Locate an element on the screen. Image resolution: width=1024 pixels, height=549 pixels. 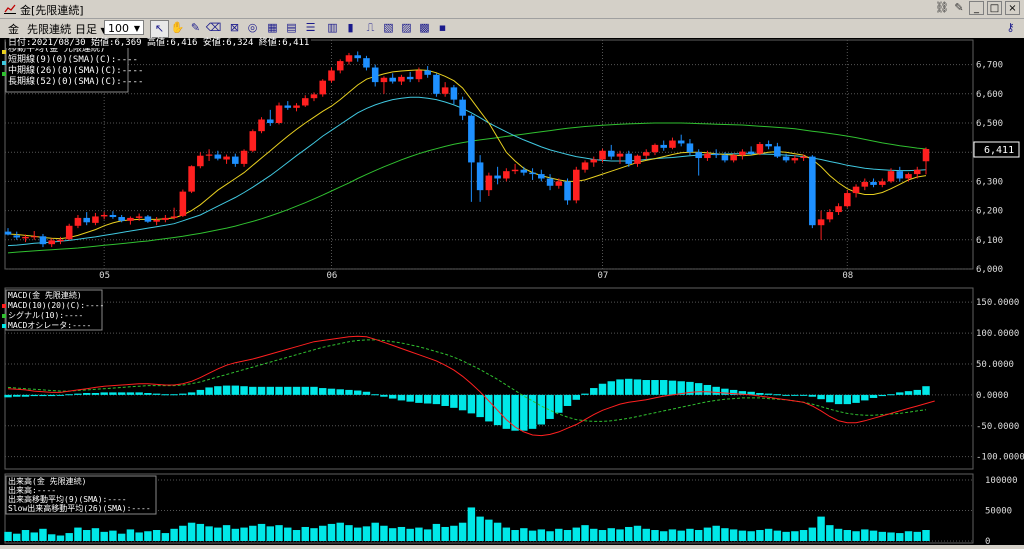
eraser-tool-icon: ⌫ is located at coordinates (213, 27).